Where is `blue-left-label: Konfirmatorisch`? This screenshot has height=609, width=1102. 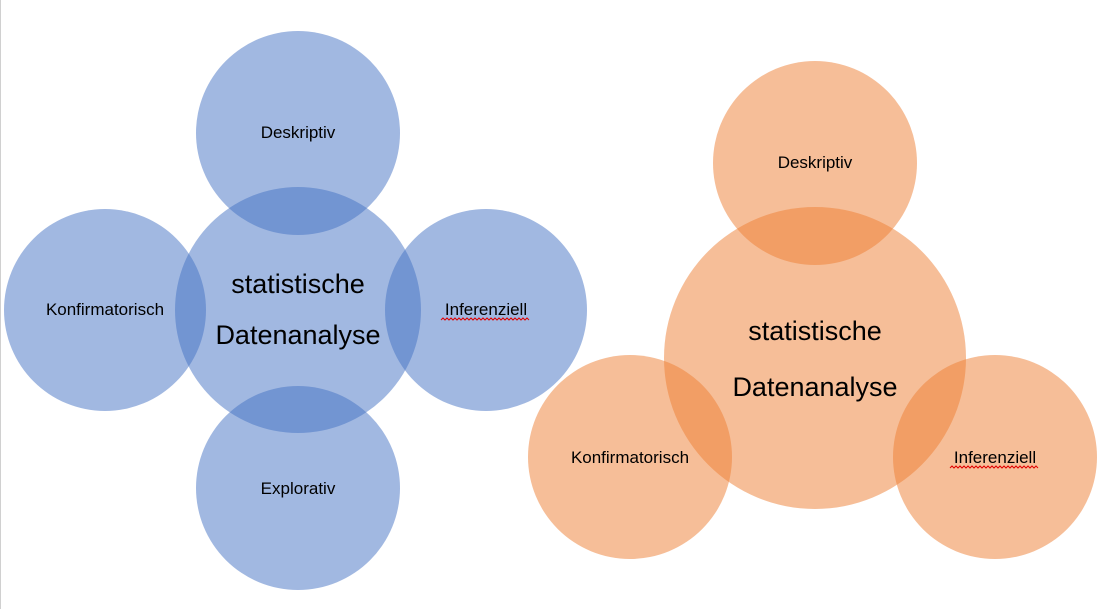 blue-left-label: Konfirmatorisch is located at coordinates (105, 309).